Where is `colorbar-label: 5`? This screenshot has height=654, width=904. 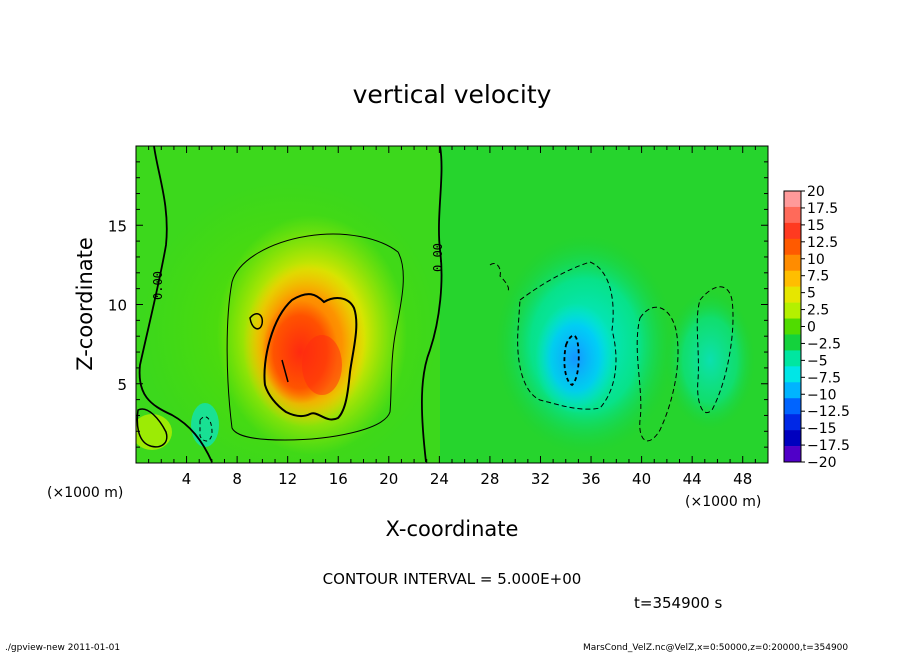 colorbar-label: 5 is located at coordinates (811, 294).